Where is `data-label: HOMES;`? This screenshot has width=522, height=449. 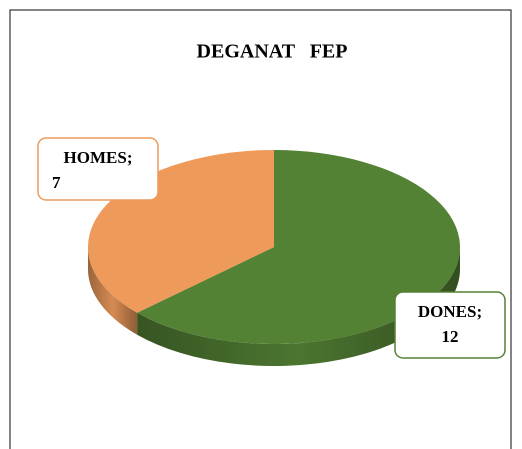
data-label: HOMES; is located at coordinates (98, 157).